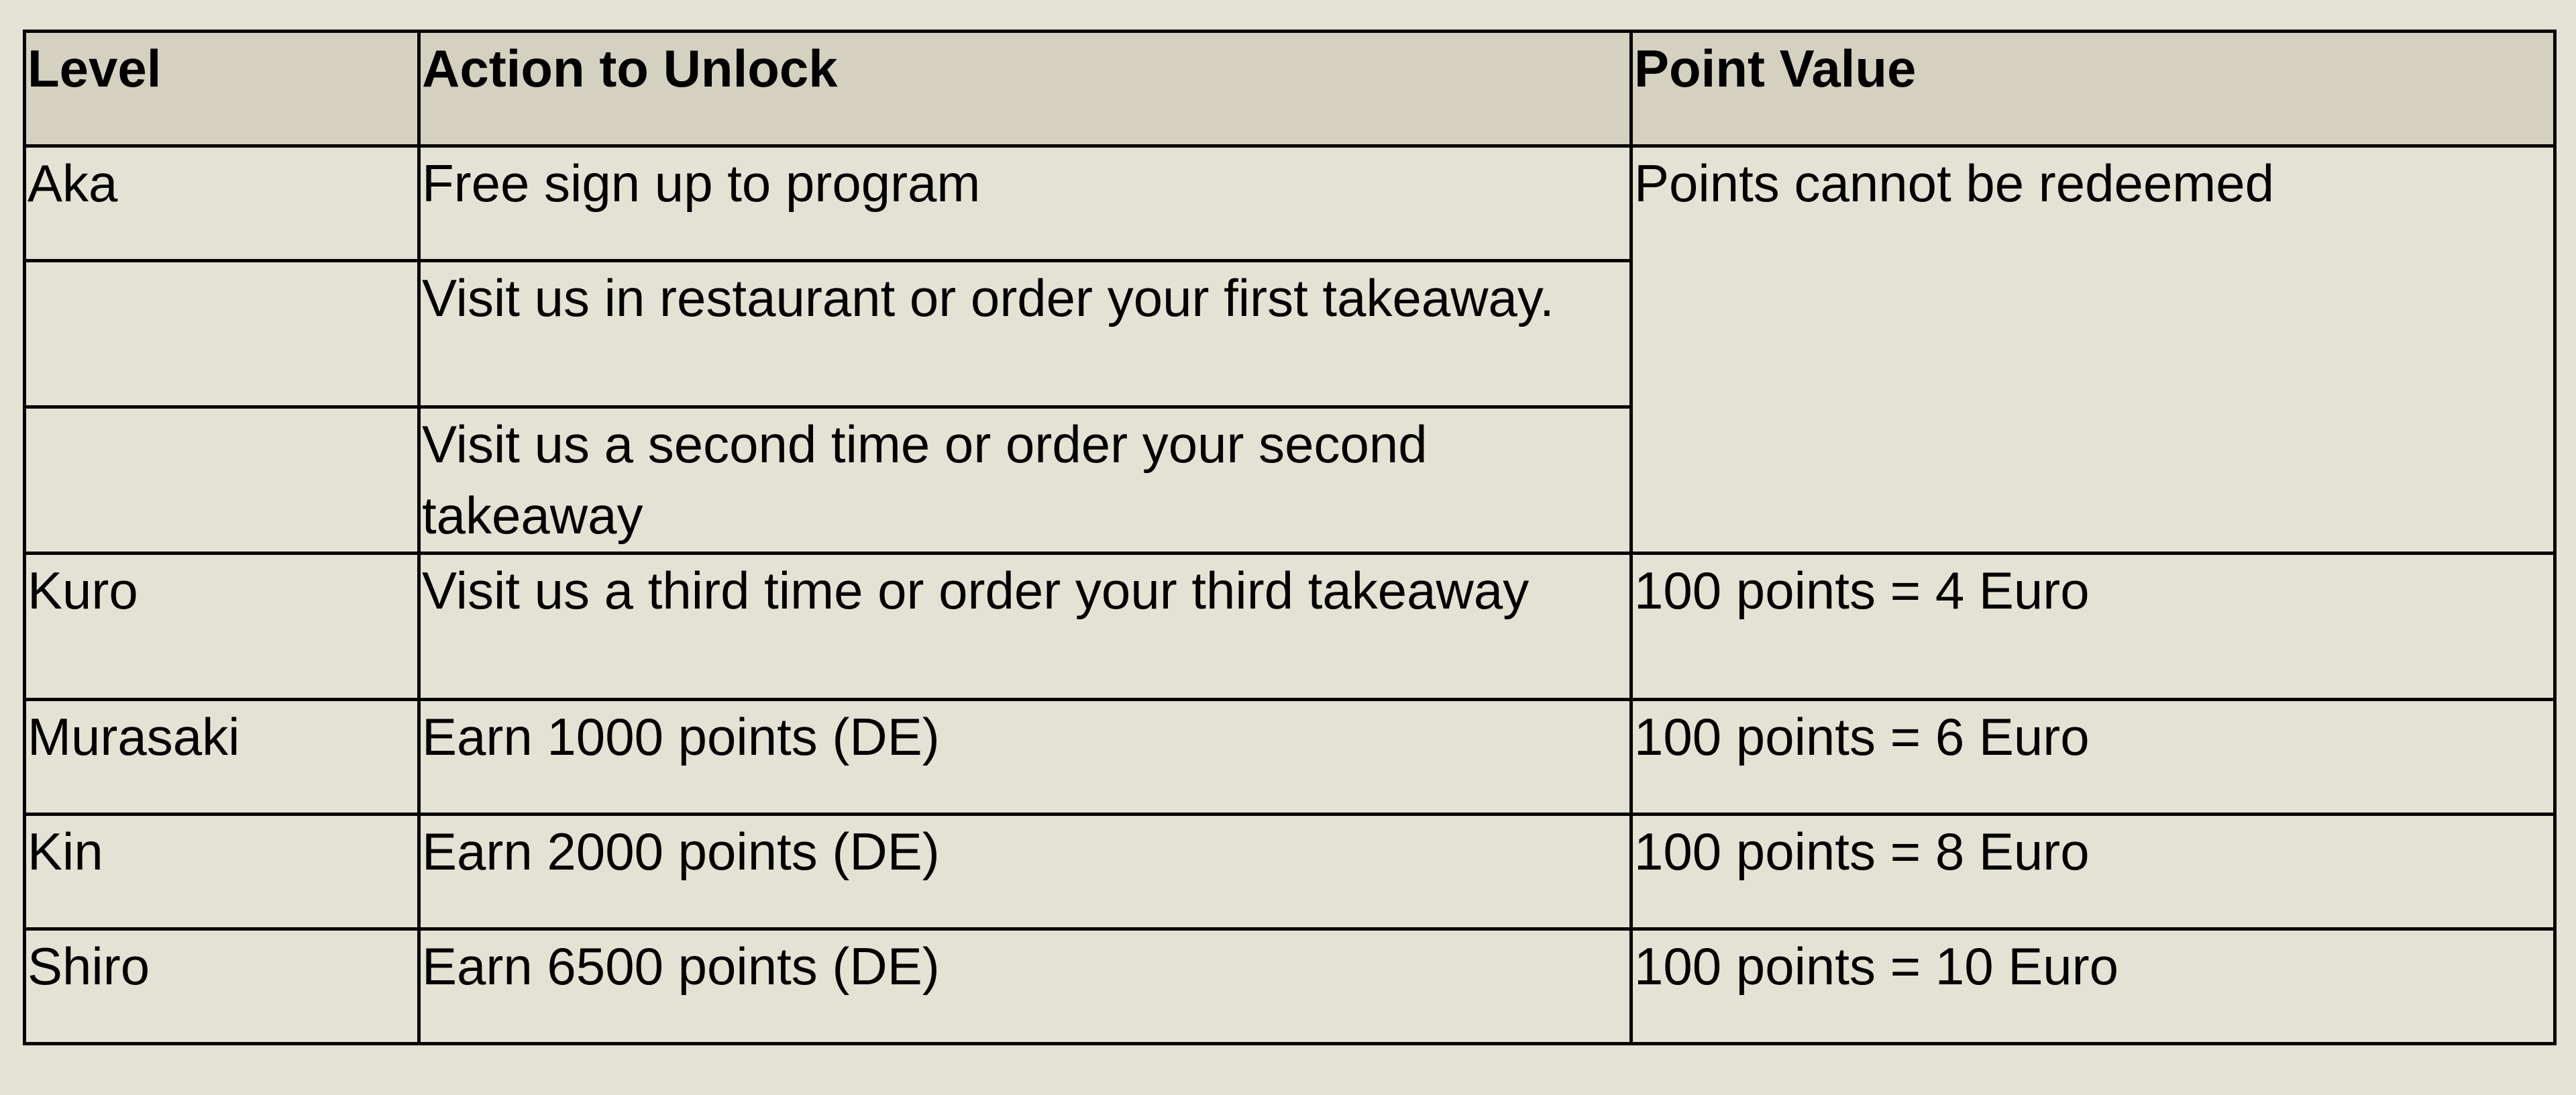  Describe the element at coordinates (2093, 89) in the screenshot. I see `header-point-value: Point Value` at that location.